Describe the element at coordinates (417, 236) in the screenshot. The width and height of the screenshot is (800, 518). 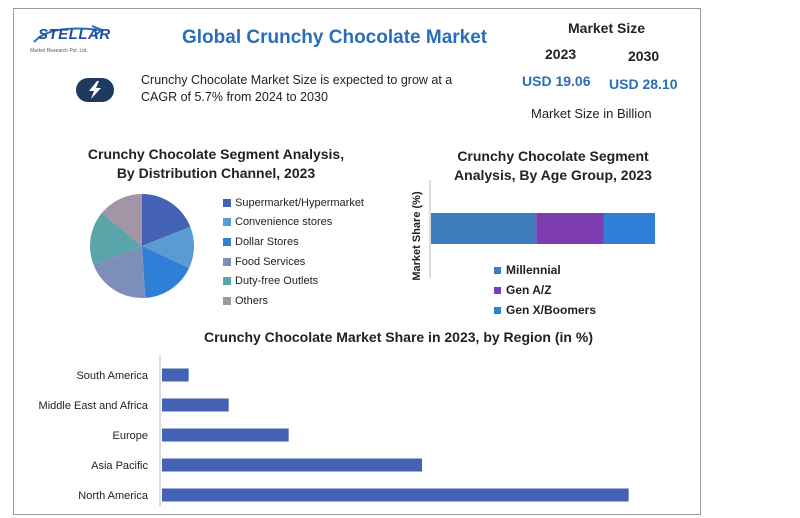
I see `age-chart-y-axis-title: Market Share (%)` at that location.